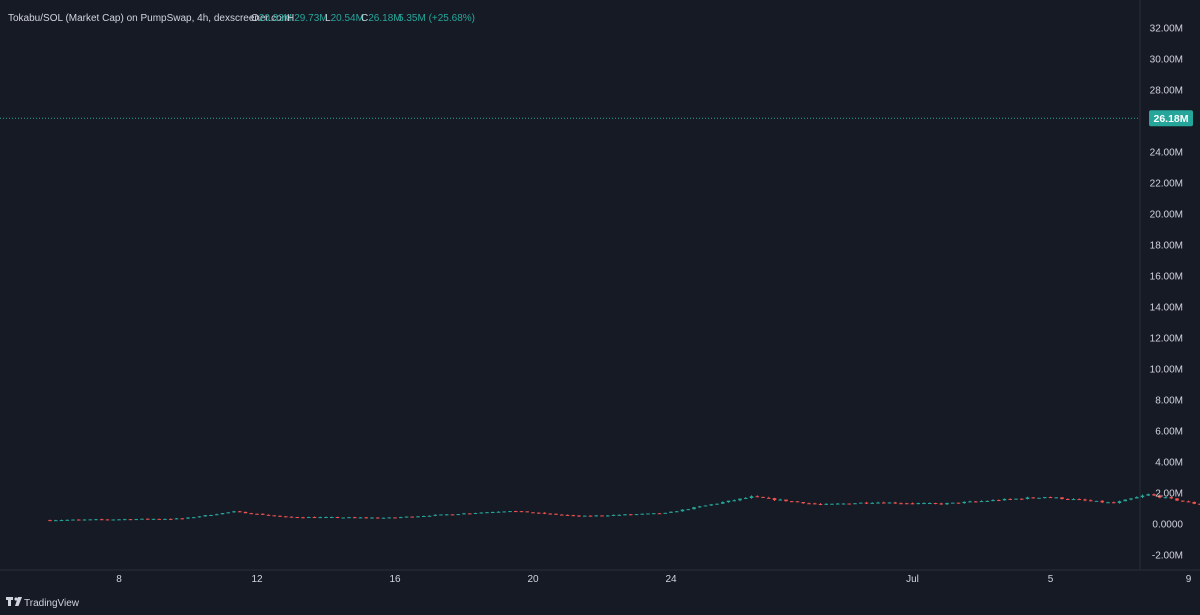  Describe the element at coordinates (307, 18) in the screenshot. I see `ohlc-high: H29.73M` at that location.